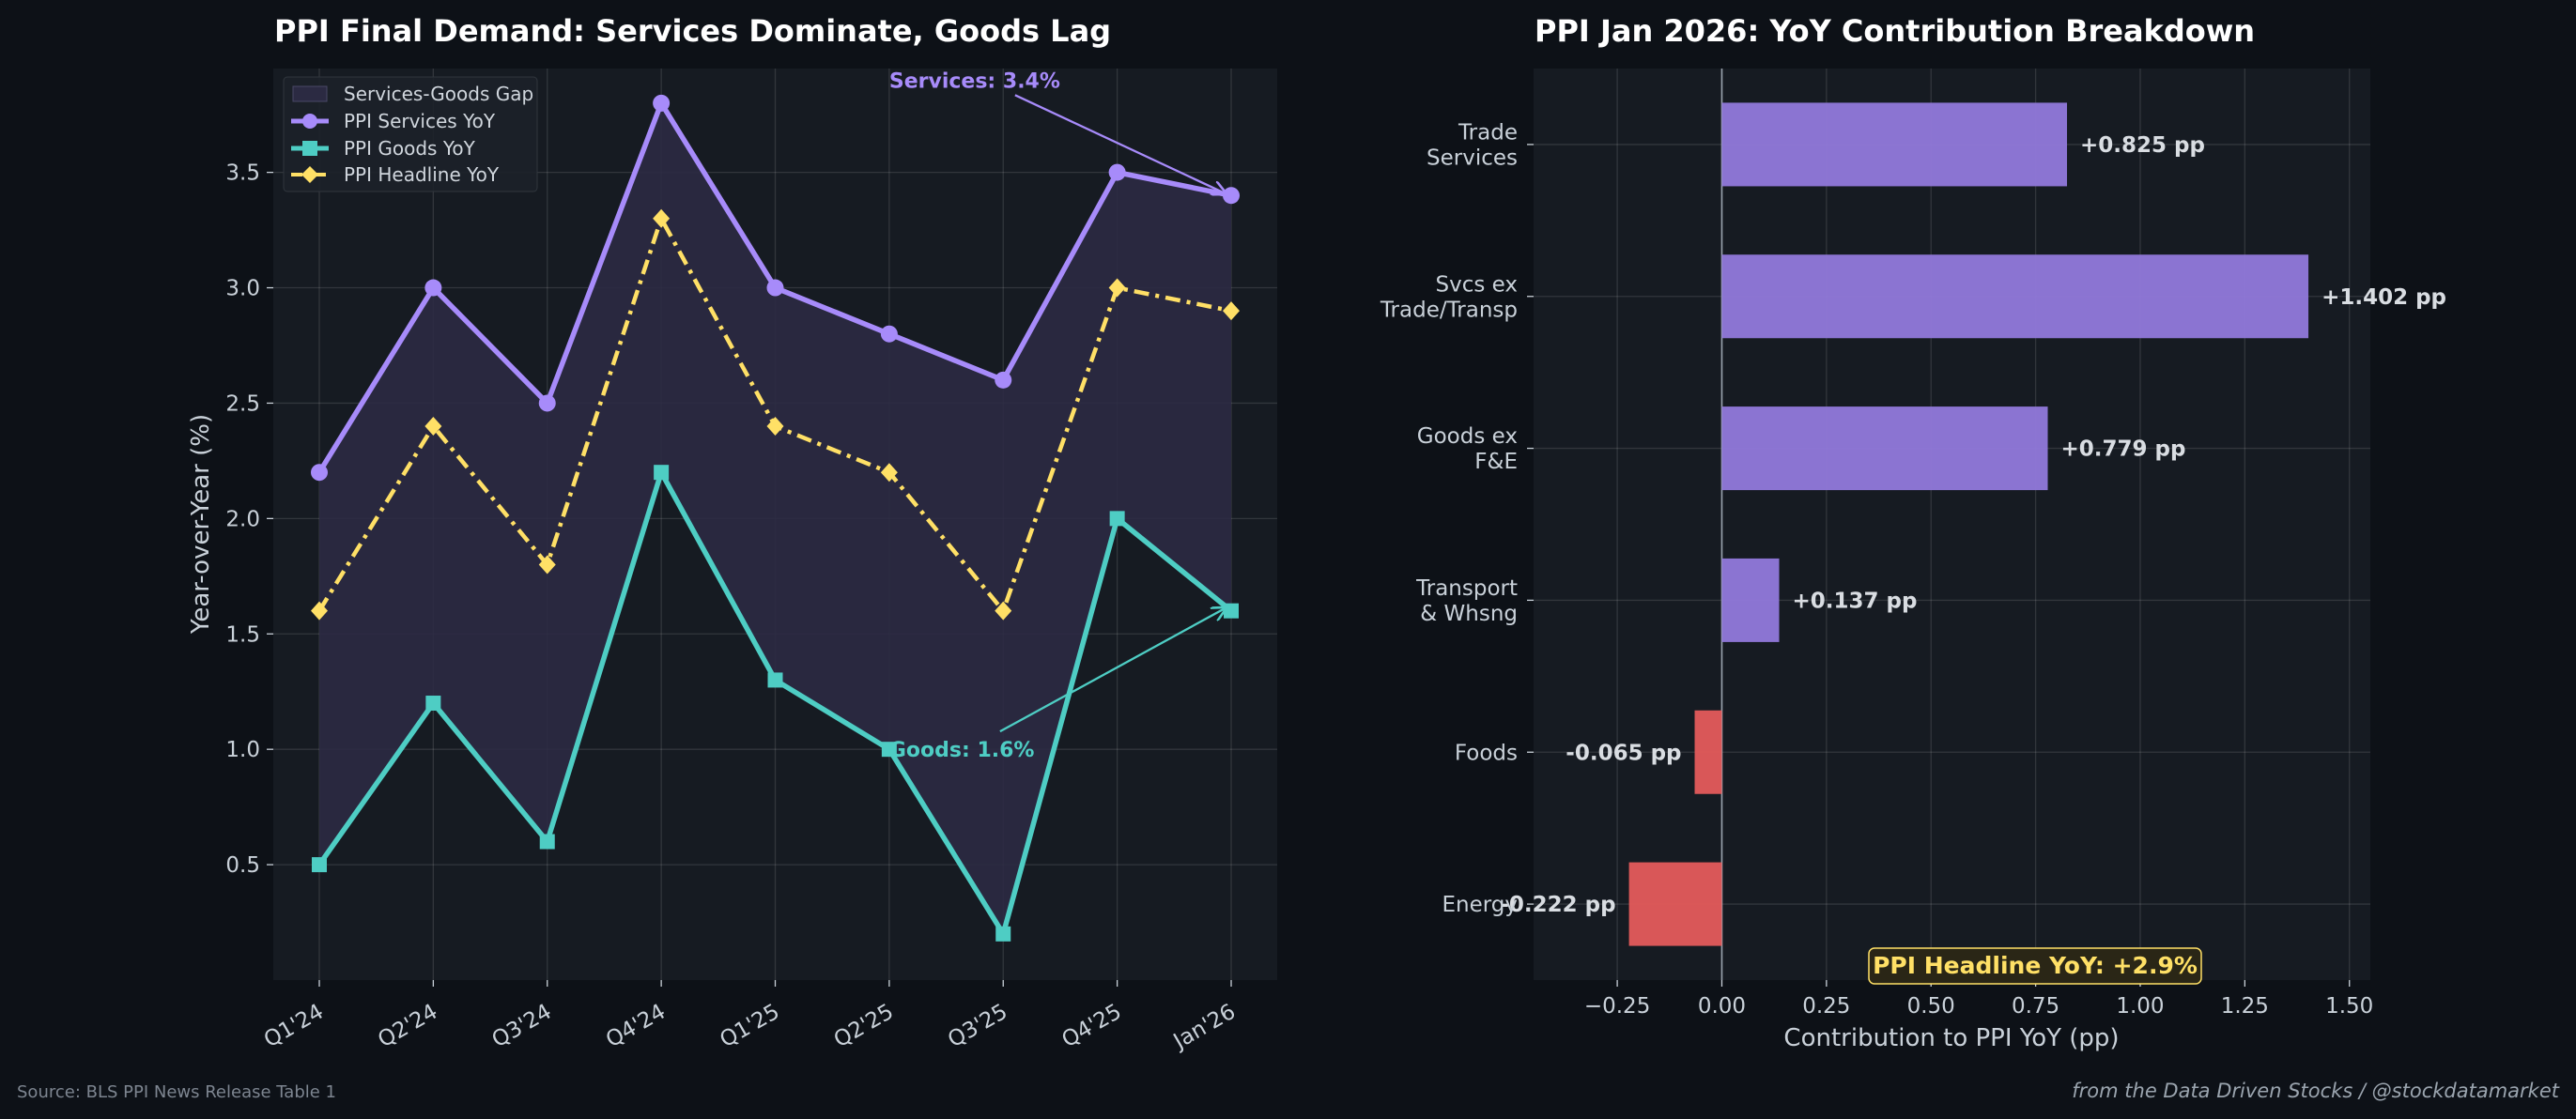  Describe the element at coordinates (310, 93) in the screenshot. I see `legend-gap-swatch` at that location.